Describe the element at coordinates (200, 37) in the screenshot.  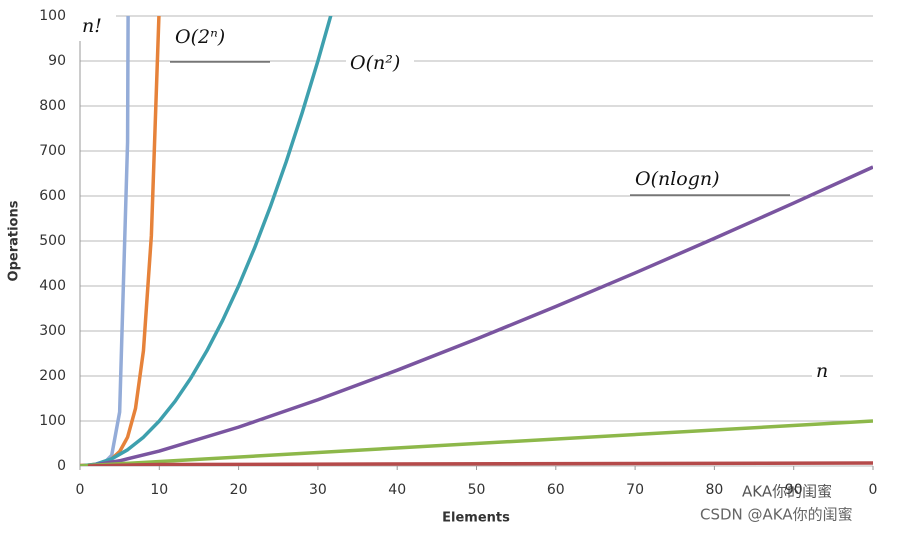
I see `annotation: O(2ⁿ)` at that location.